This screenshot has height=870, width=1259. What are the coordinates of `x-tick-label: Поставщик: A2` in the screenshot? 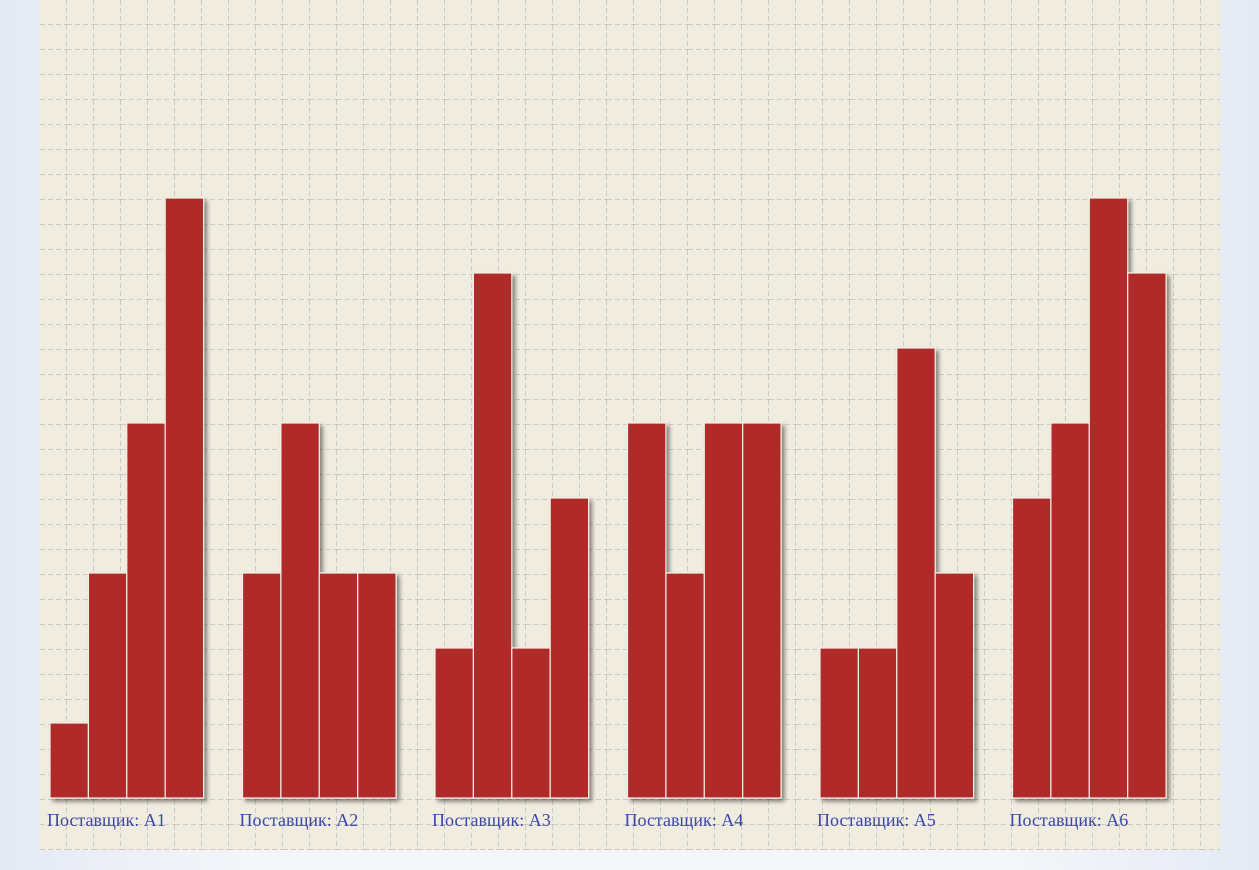 It's located at (299, 820).